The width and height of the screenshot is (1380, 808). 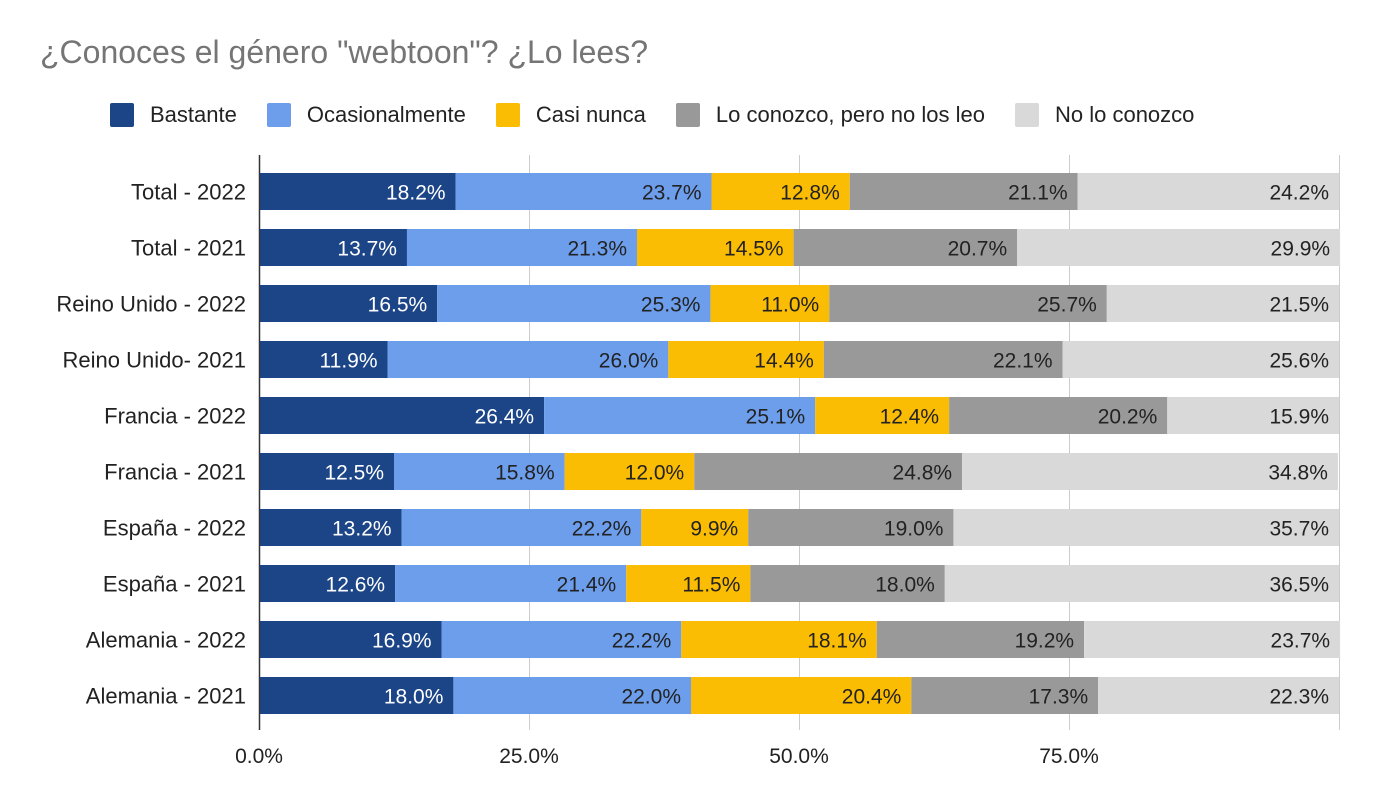 I want to click on data-label: 26.4%, so click(x=505, y=417).